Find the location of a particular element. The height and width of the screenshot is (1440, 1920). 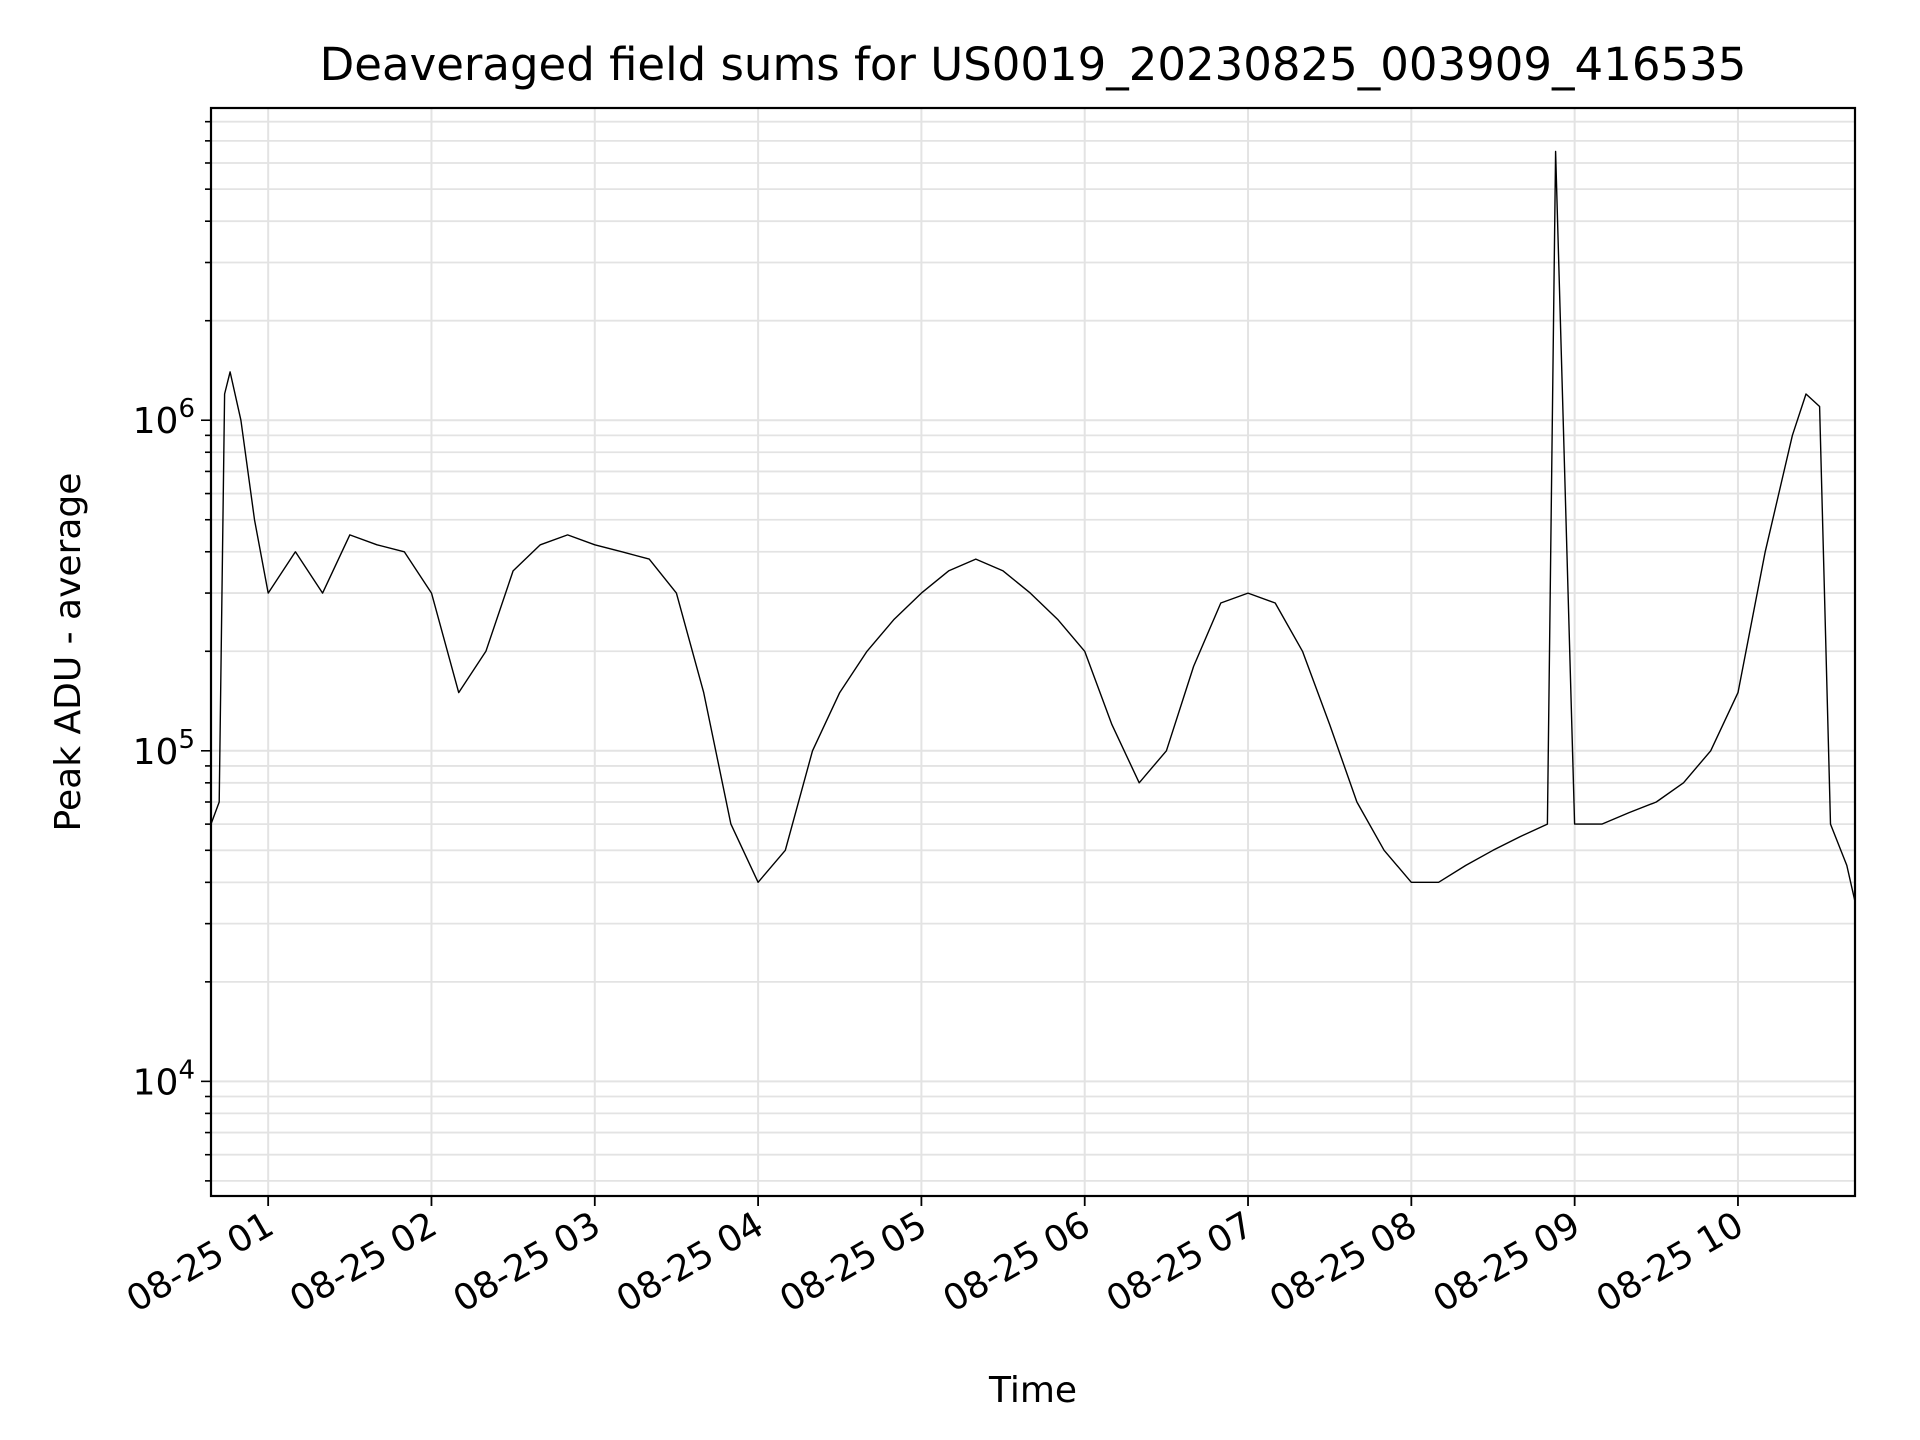

y-axis-label: Peak ADU - average is located at coordinates (68, 652).